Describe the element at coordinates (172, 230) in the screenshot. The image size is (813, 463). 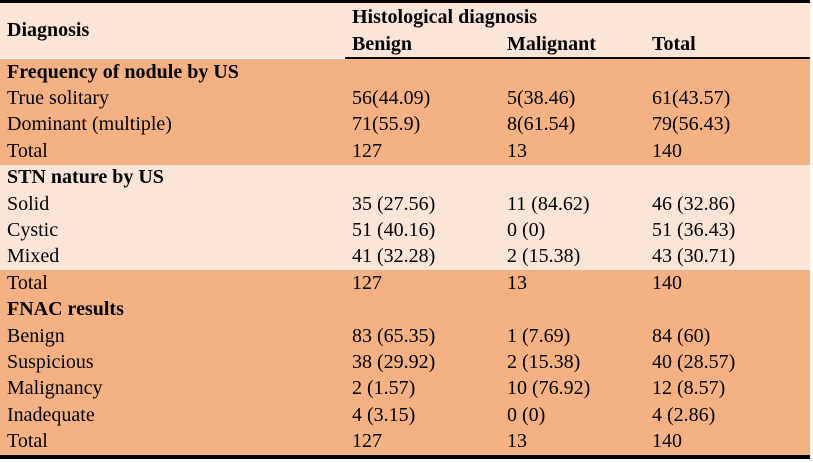
I see `row-label-cell: Cystic` at that location.